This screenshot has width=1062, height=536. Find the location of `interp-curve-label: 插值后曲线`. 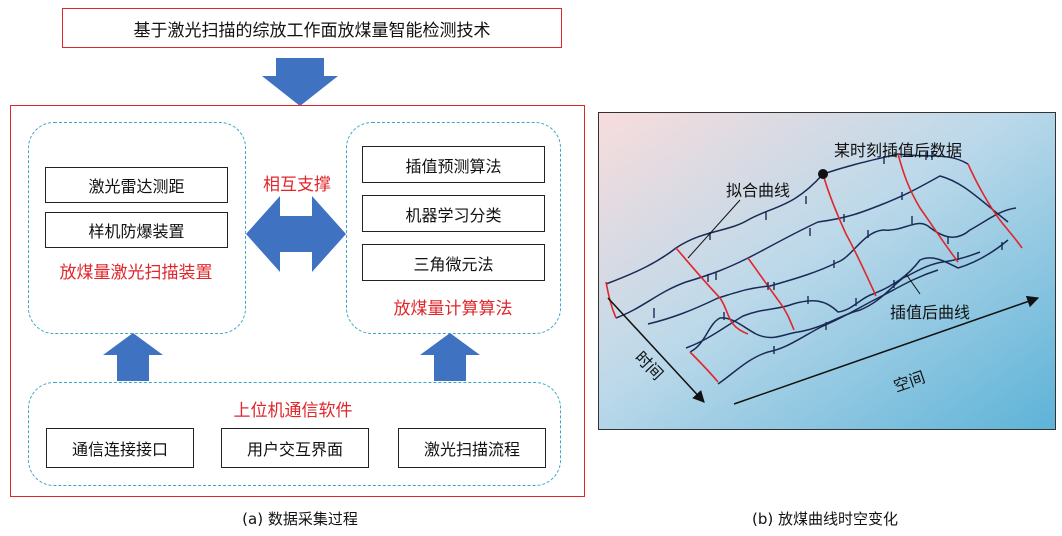

interp-curve-label: 插值后曲线 is located at coordinates (930, 312).